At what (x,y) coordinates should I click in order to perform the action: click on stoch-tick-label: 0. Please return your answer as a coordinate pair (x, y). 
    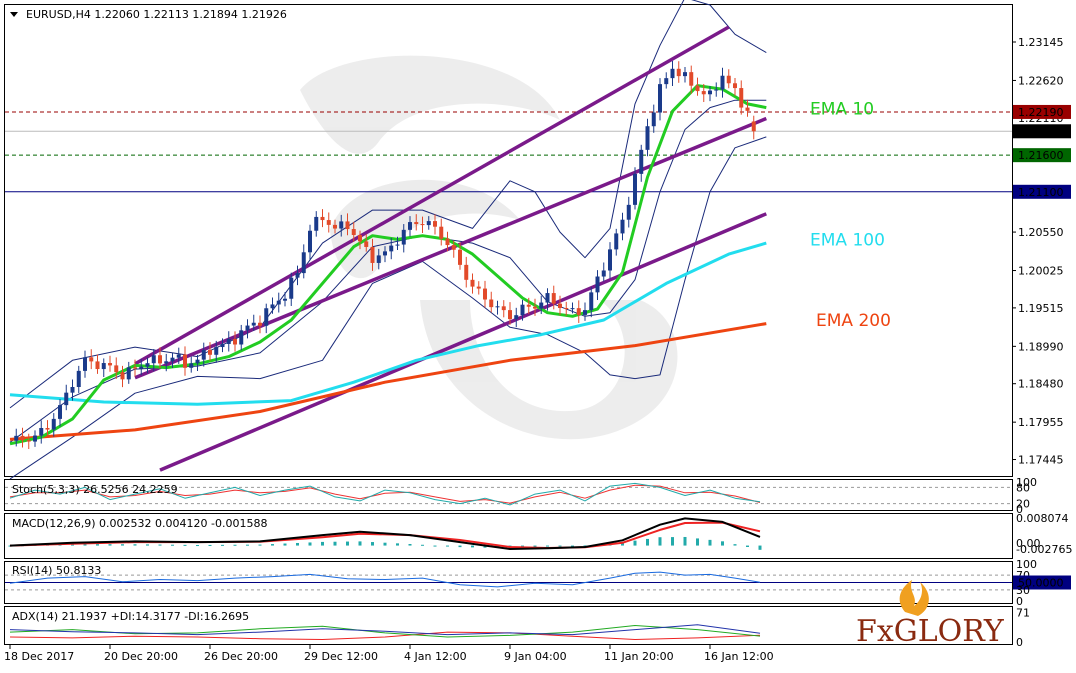
    Looking at the image, I should click on (1019, 509).